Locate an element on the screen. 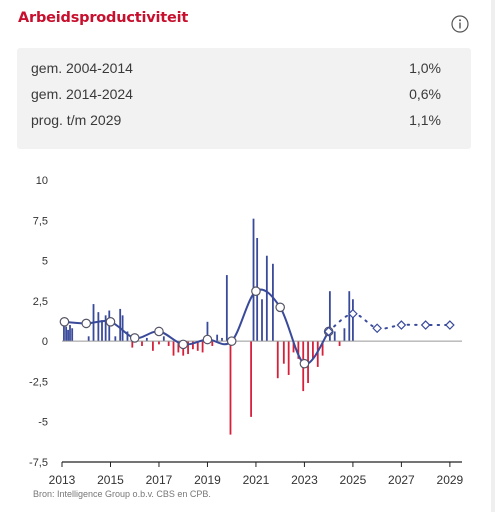 This screenshot has height=512, width=495. y-tick-label: 5 is located at coordinates (45, 262).